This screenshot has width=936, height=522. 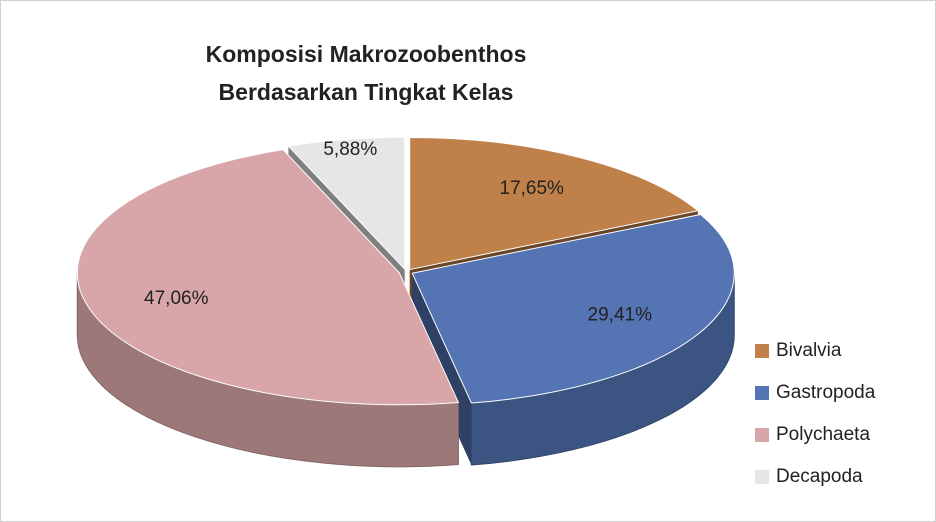 What do you see at coordinates (819, 476) in the screenshot?
I see `legend-label: Decapoda` at bounding box center [819, 476].